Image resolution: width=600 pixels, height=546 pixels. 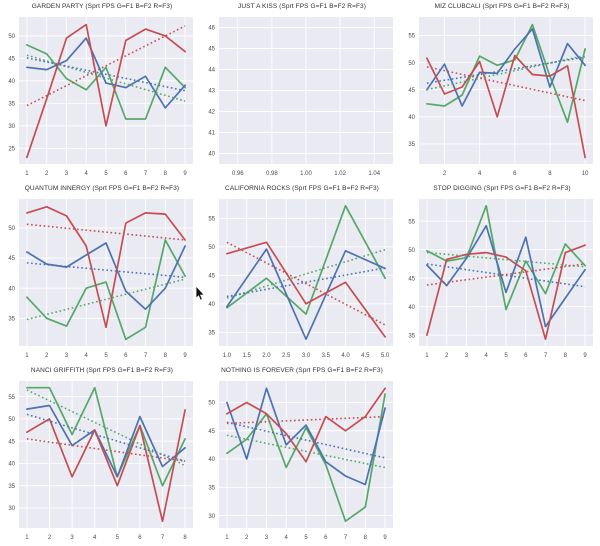 What do you see at coordinates (272, 174) in the screenshot?
I see `svg-text: 0.98` at bounding box center [272, 174].